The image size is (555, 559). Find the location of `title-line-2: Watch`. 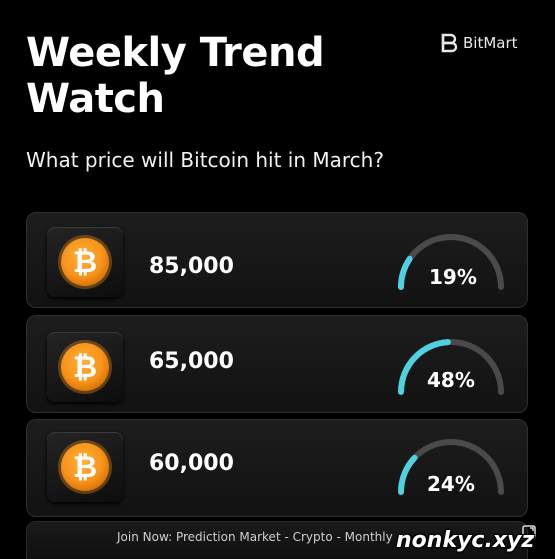

title-line-2: Watch is located at coordinates (95, 99).